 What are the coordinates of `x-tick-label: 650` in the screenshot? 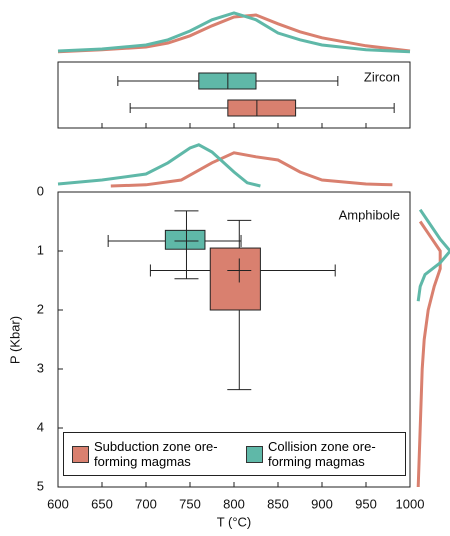 It's located at (102, 503).